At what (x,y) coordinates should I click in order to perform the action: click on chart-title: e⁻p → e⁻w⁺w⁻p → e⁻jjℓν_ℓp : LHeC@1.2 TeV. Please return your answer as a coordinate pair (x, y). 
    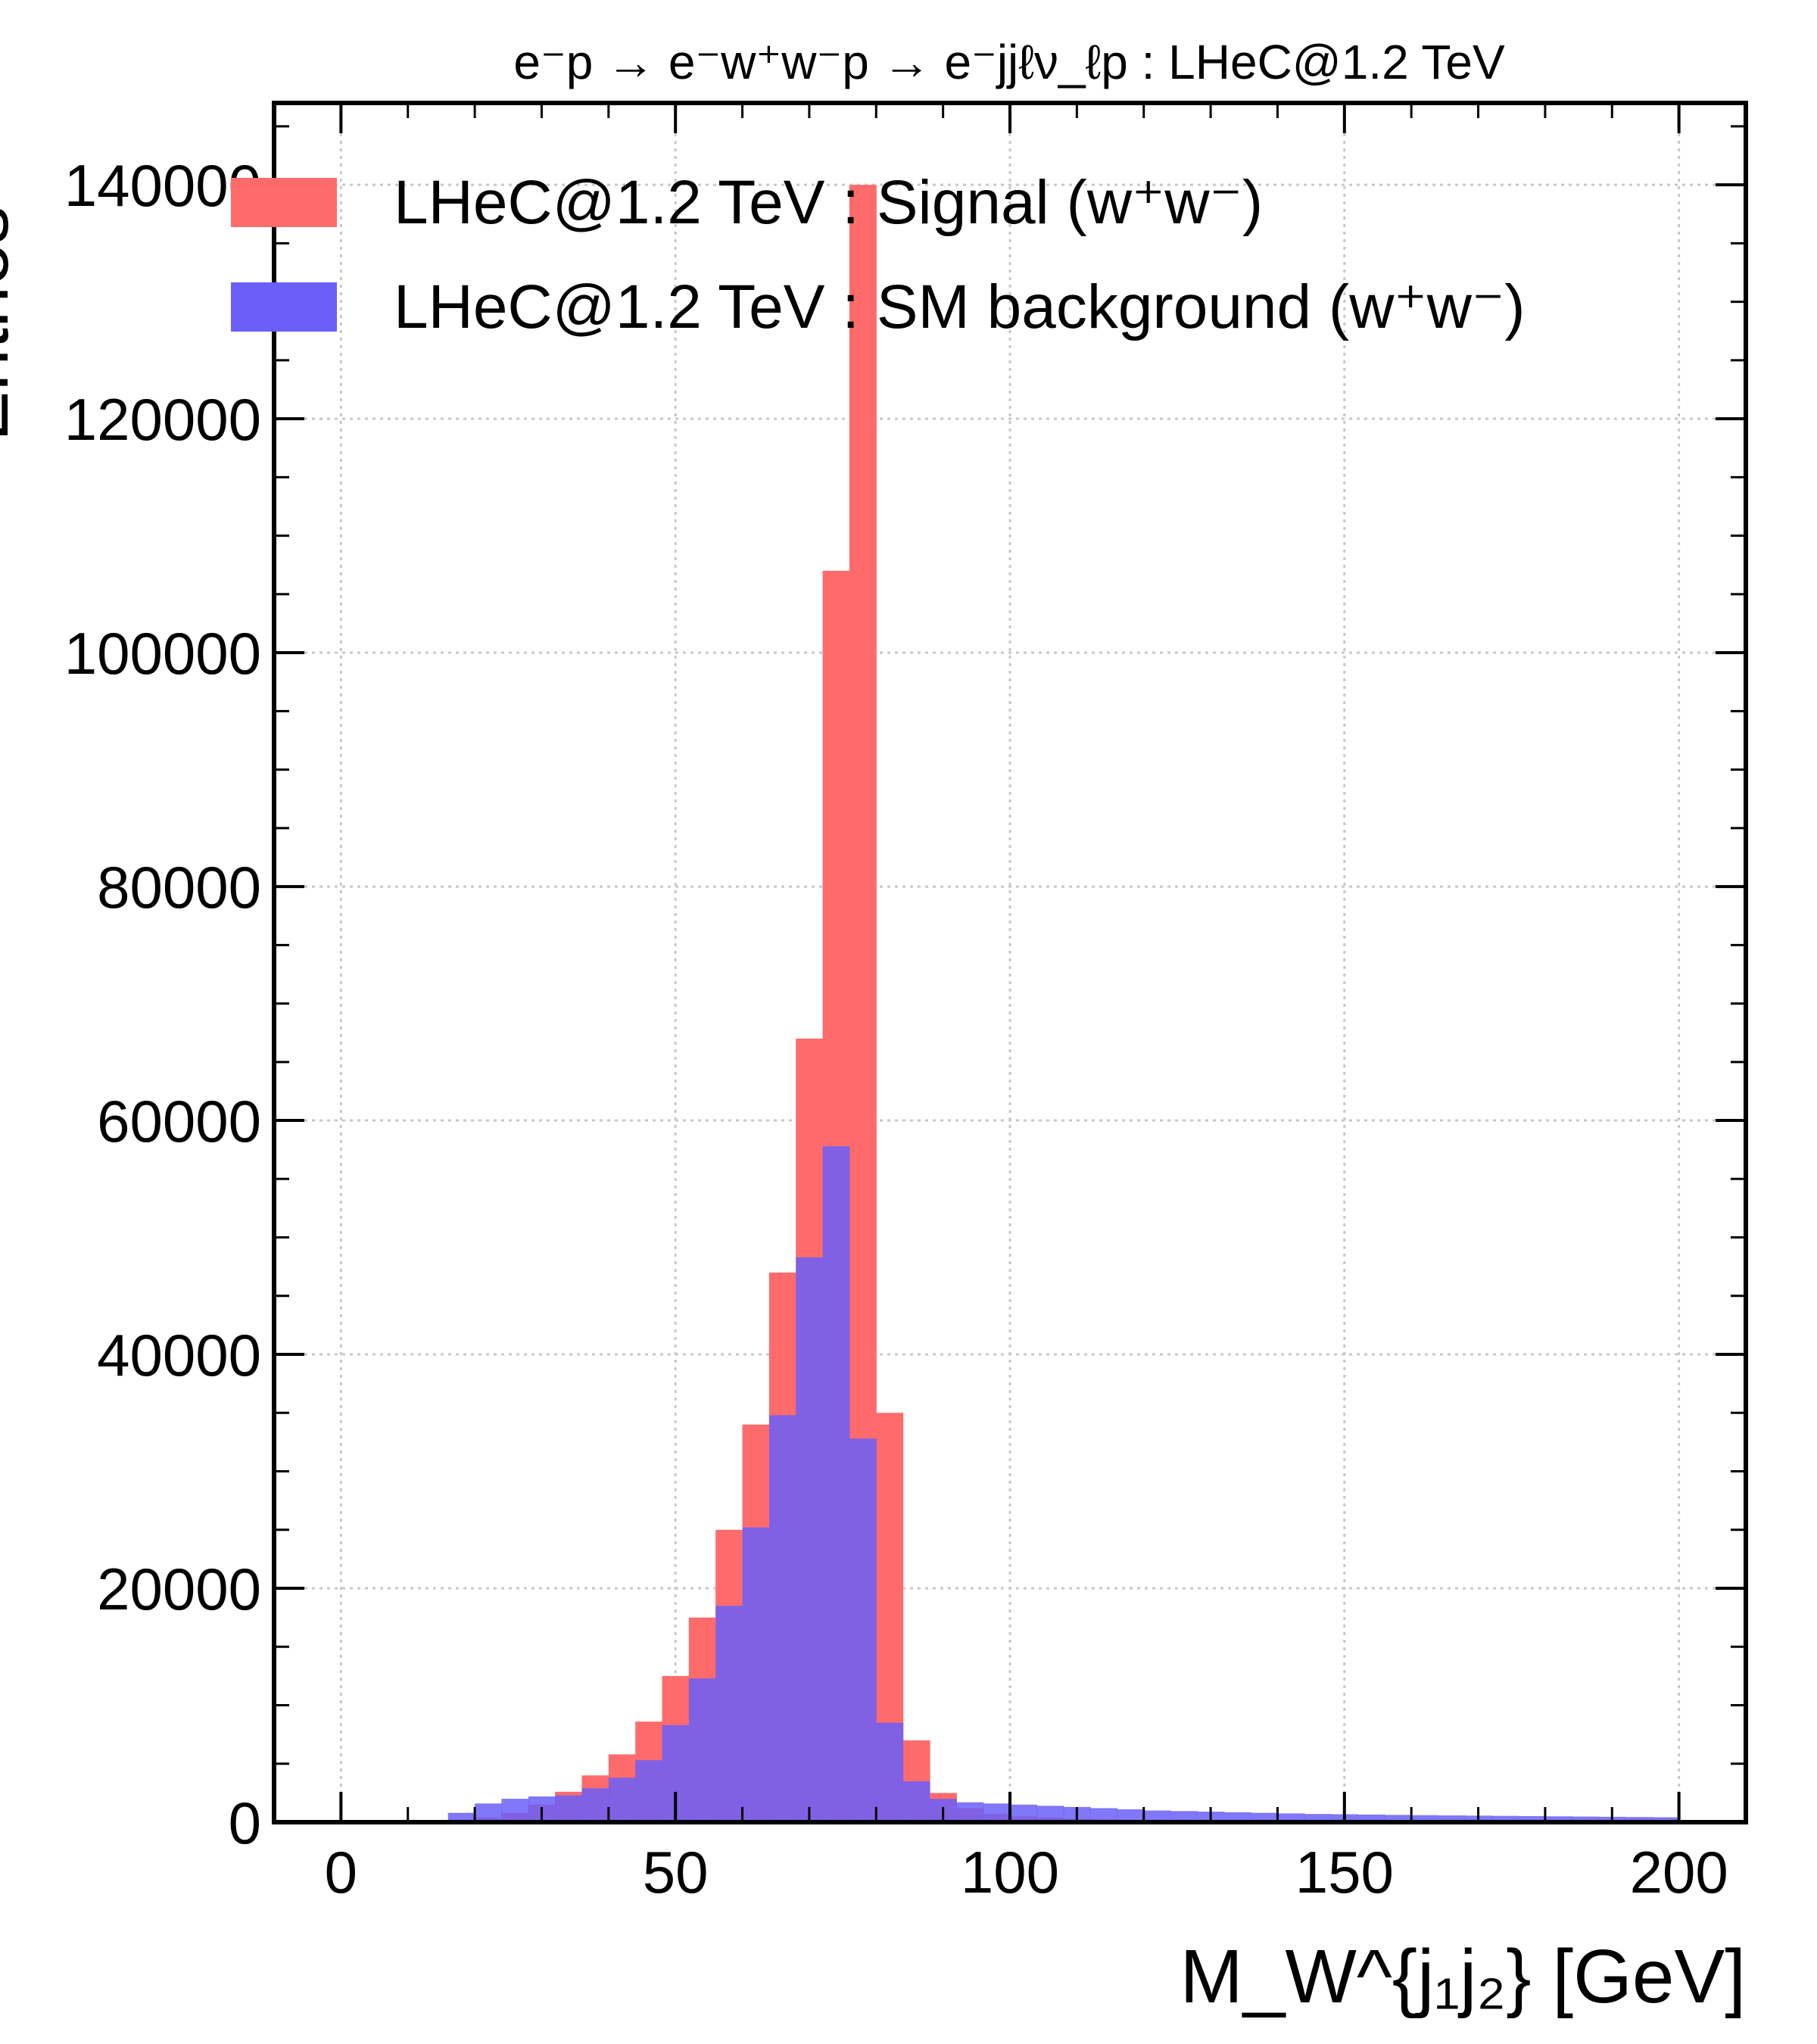
    Looking at the image, I should click on (1009, 62).